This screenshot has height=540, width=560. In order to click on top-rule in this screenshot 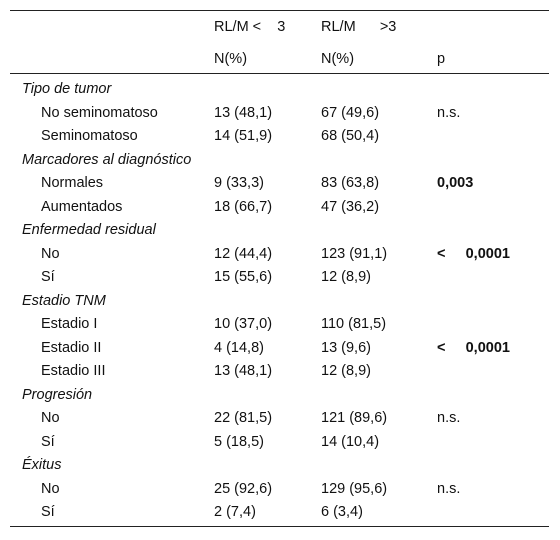, I will do `click(279, 10)`.